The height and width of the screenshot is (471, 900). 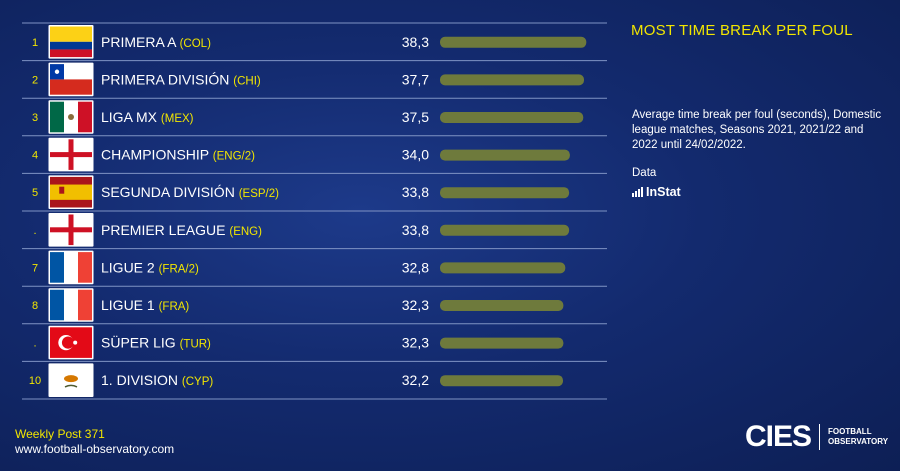 I want to click on rank-label: 5, so click(x=35, y=193).